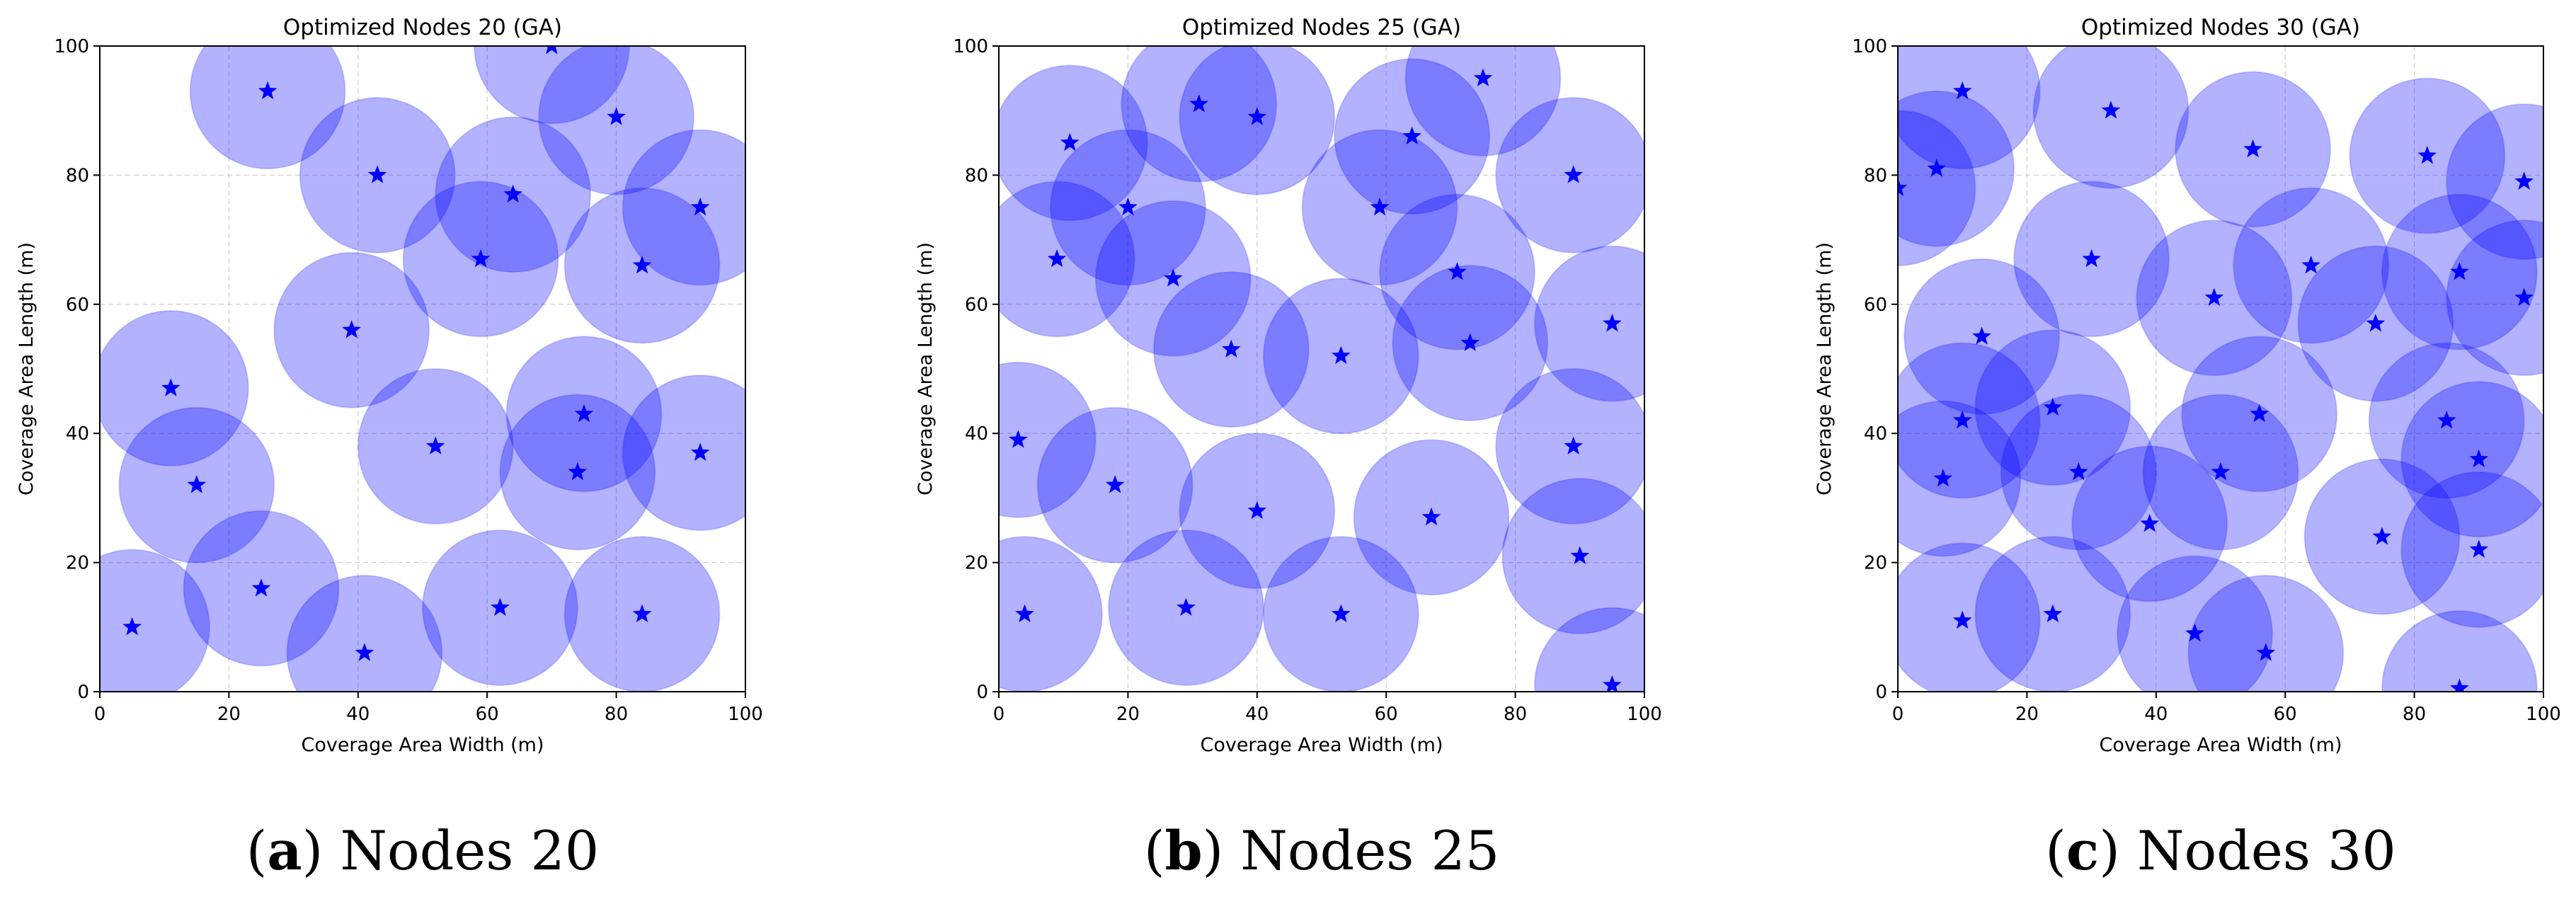  What do you see at coordinates (2266, 850) in the screenshot?
I see `caption-text: Nodes 30` at bounding box center [2266, 850].